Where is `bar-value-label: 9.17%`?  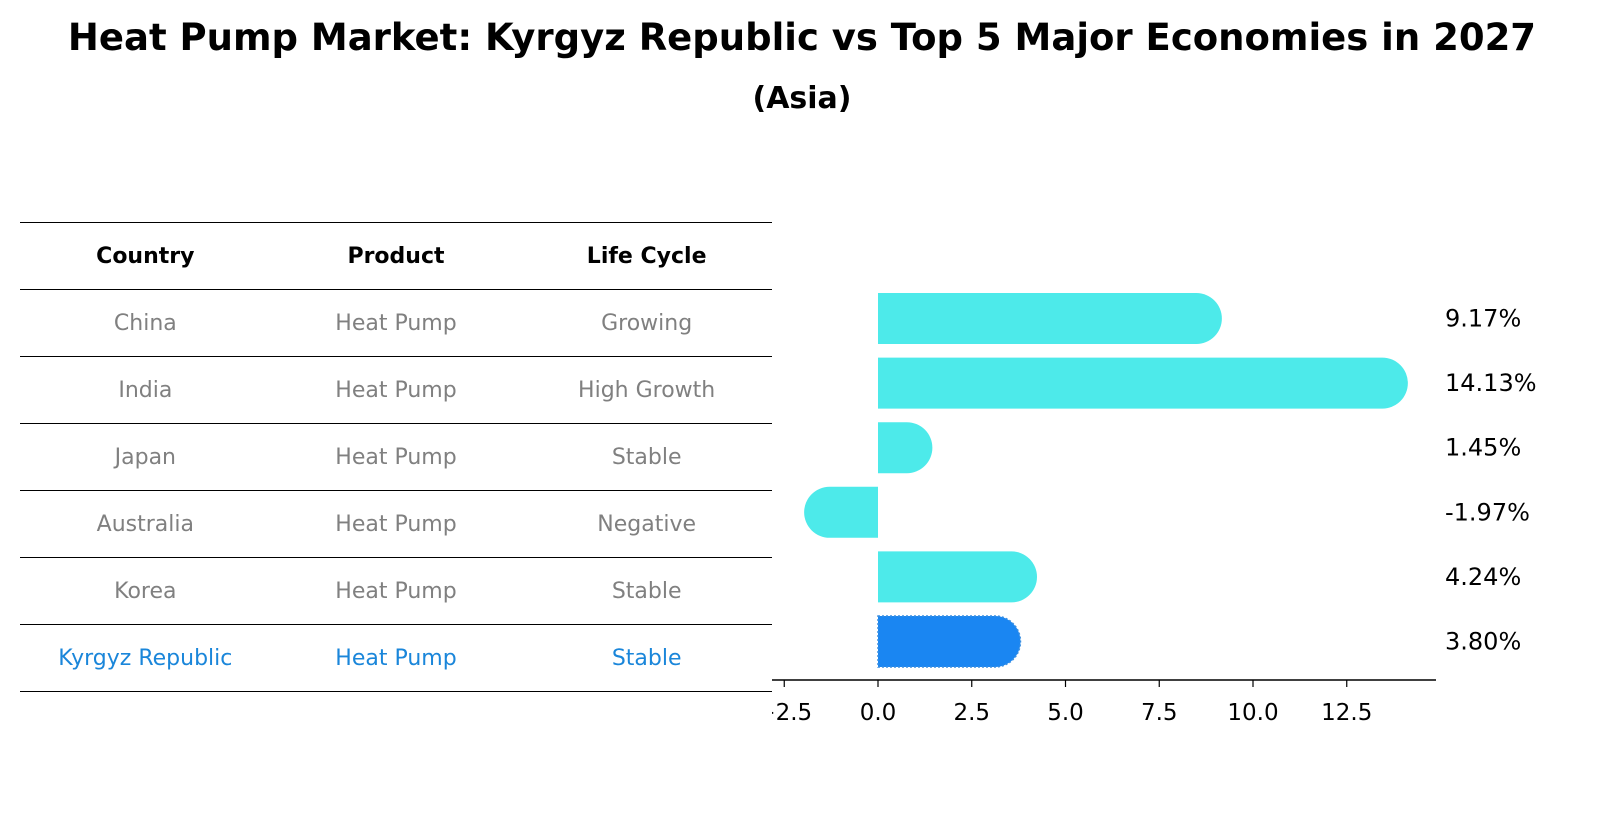
bar-value-label: 9.17% is located at coordinates (1483, 319).